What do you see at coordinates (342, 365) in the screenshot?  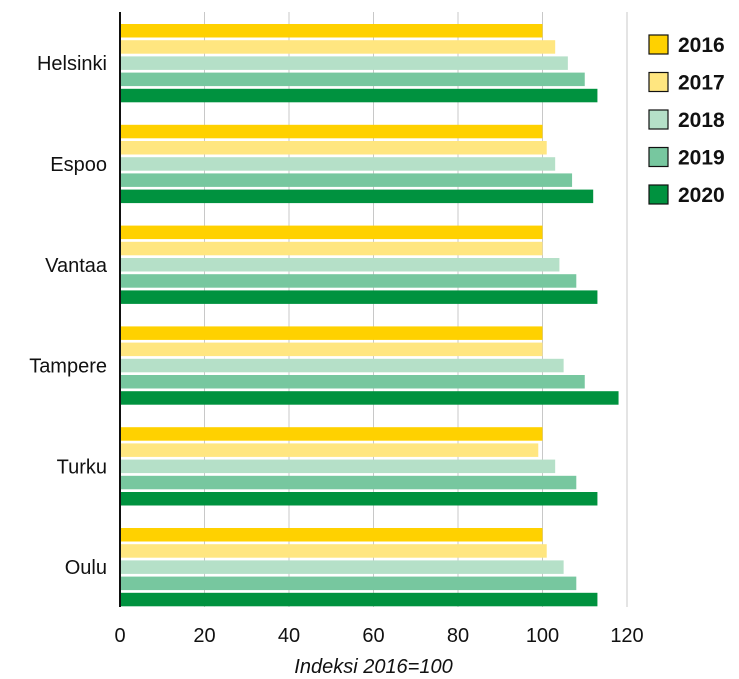 I see `bar-tampere-2018` at bounding box center [342, 365].